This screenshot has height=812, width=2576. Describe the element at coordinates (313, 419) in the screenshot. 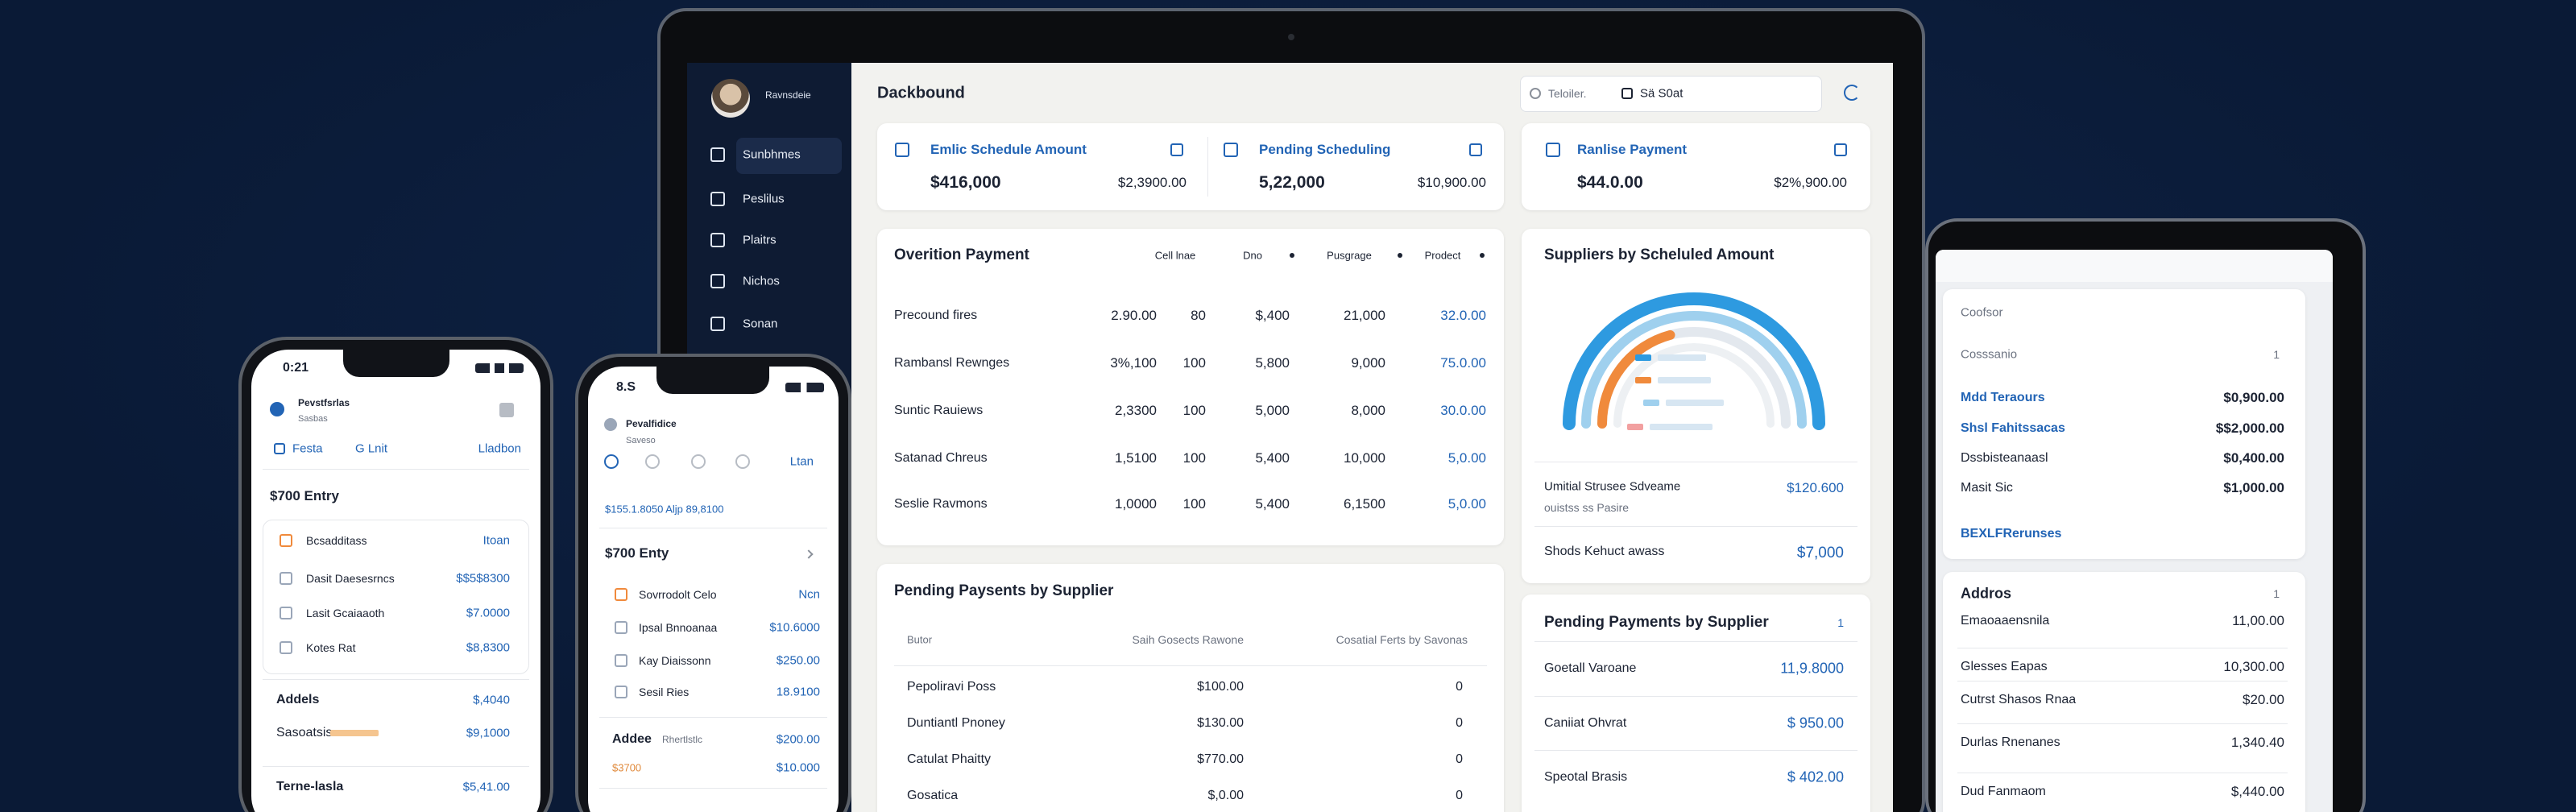

I see `profile-subtitle: Sasbas` at that location.